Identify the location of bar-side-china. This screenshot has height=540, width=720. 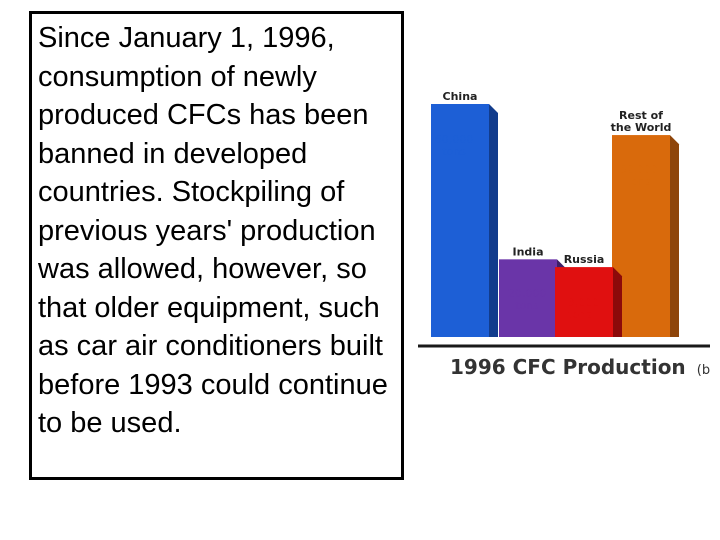
(493, 220).